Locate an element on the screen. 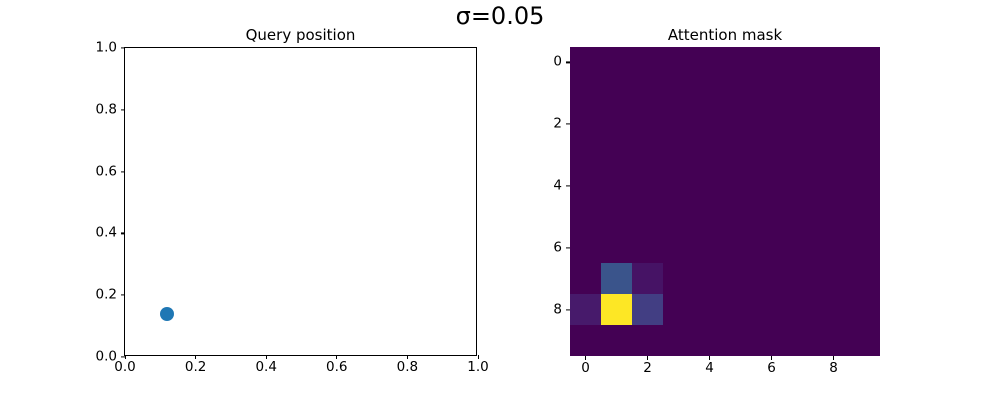 This screenshot has width=1000, height=400. figure-title: σ=0.05 is located at coordinates (500, 16).